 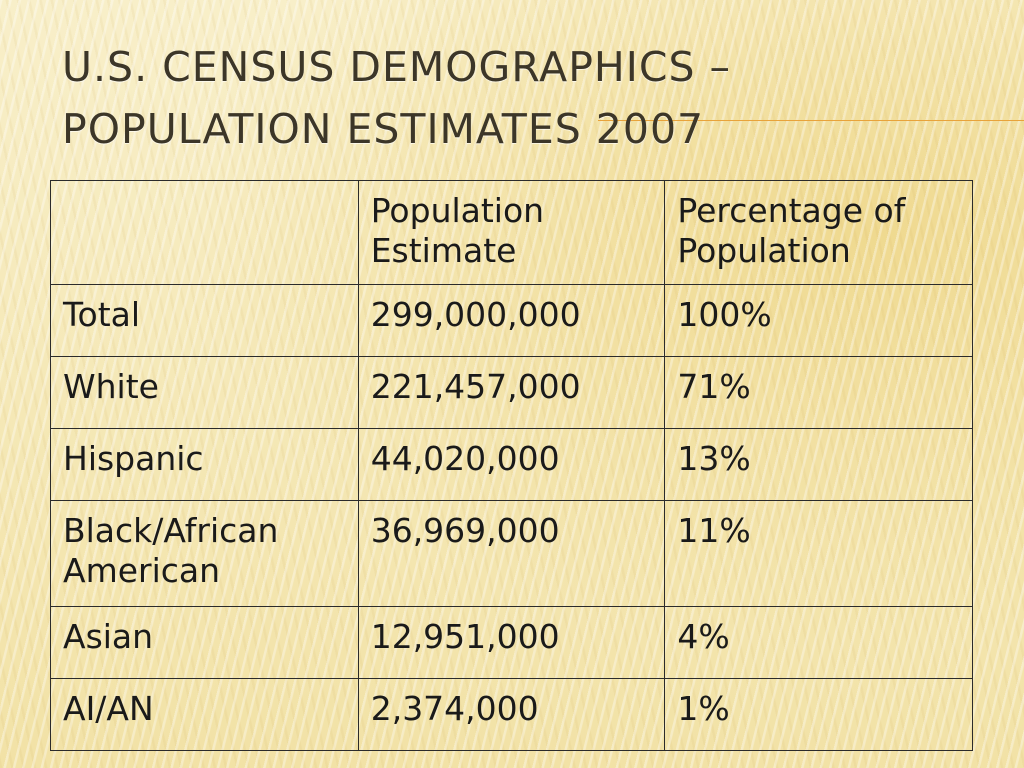 I want to click on table-row: AI/AN 2,374,000 1%, so click(x=511, y=714).